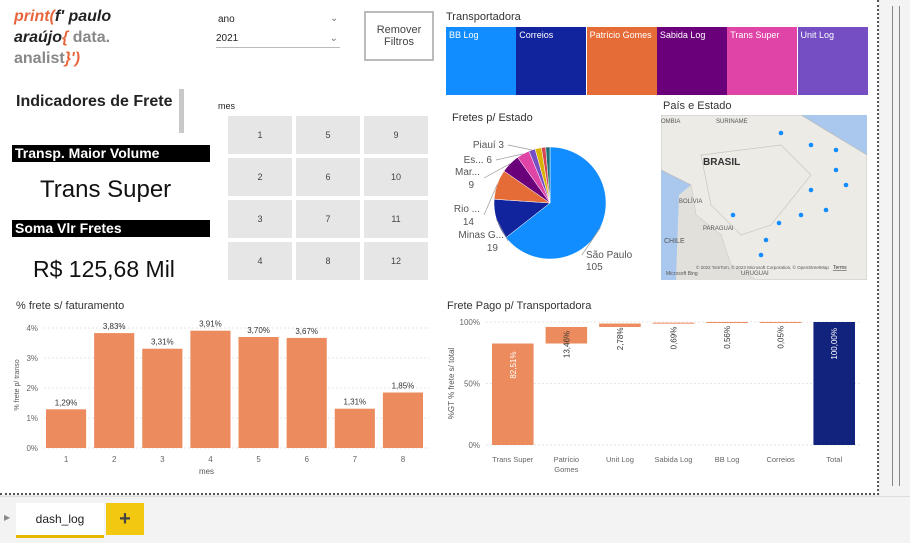  What do you see at coordinates (260, 219) in the screenshot?
I see `month-tile-3: 3` at bounding box center [260, 219].